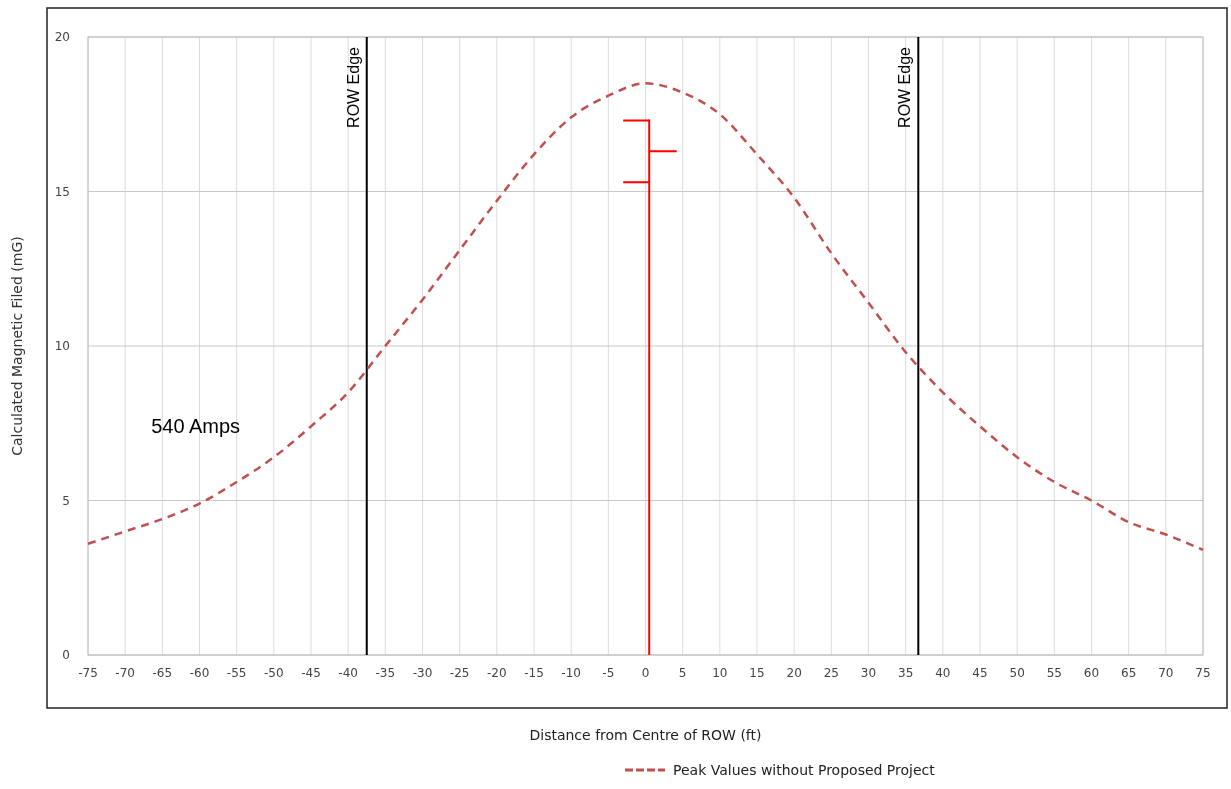  I want to click on y-tick-label: 15, so click(62, 191).